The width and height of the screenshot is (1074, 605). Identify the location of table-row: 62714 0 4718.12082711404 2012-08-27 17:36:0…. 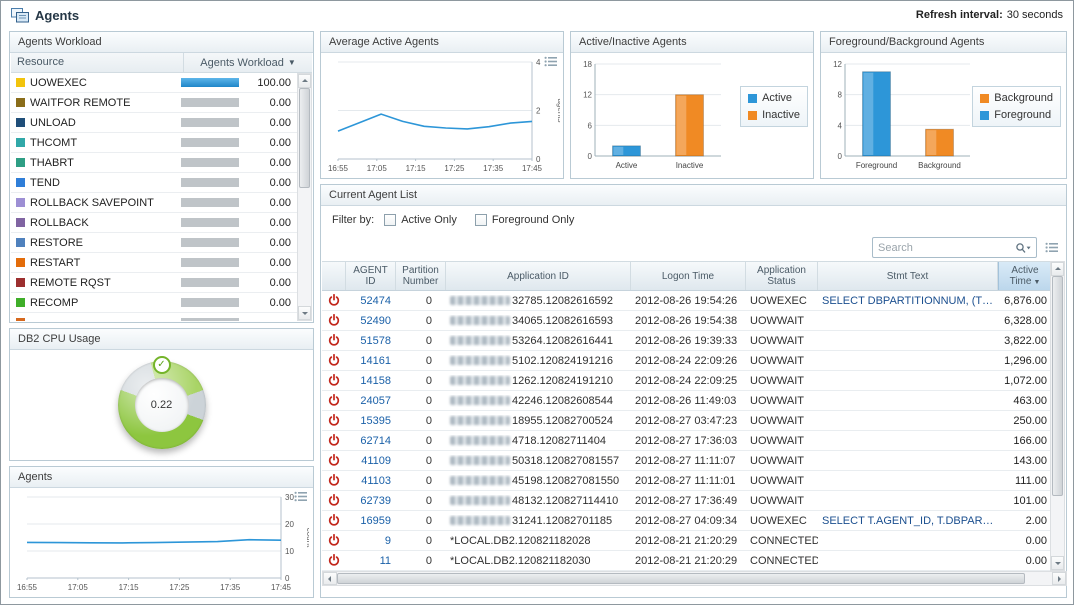
(687, 441).